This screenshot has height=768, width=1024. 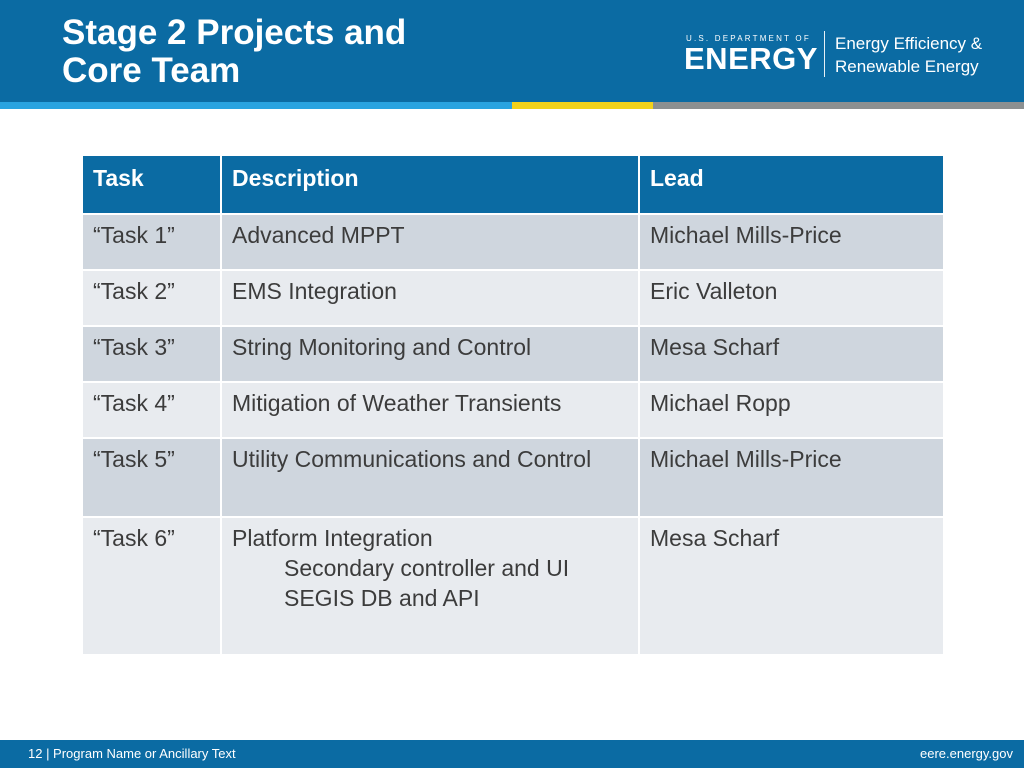 What do you see at coordinates (151, 477) in the screenshot?
I see `task-cell: “Task 5”` at bounding box center [151, 477].